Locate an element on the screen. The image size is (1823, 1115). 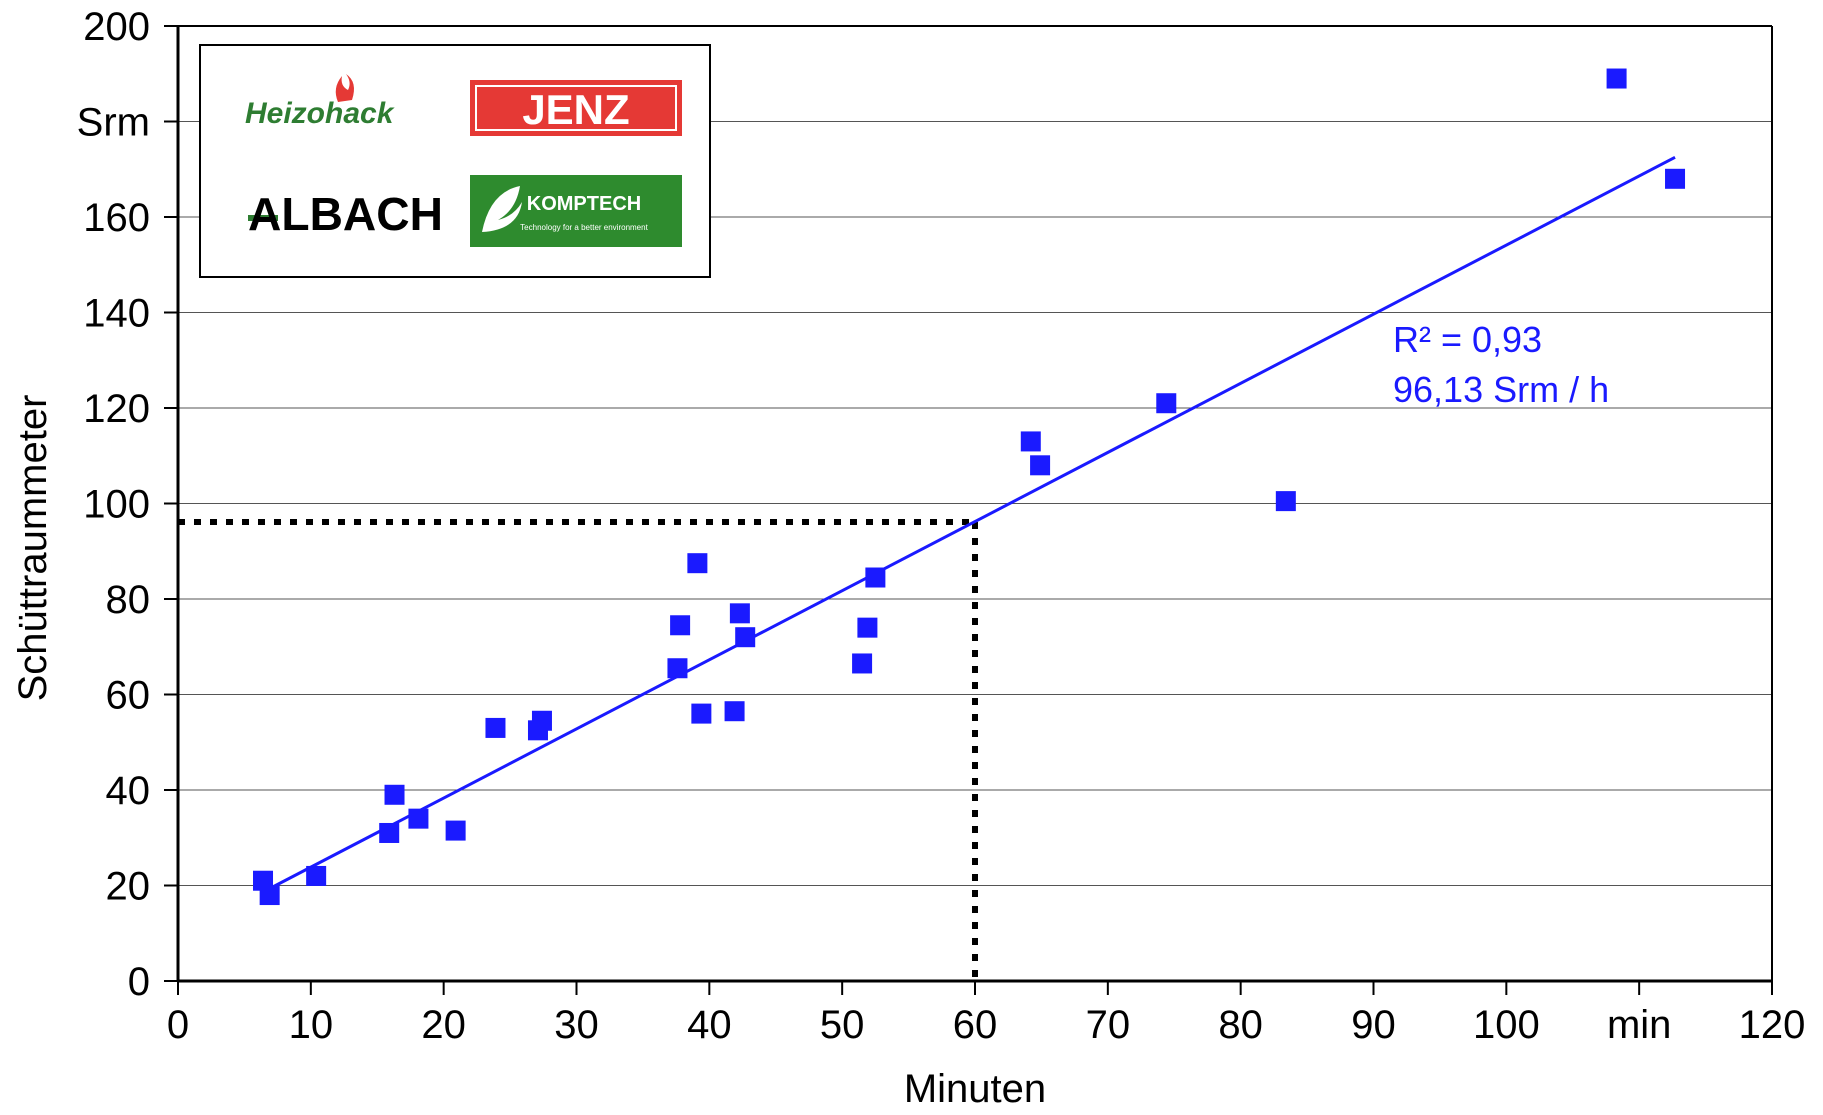
x-tick-label: 80 is located at coordinates (1240, 1025).